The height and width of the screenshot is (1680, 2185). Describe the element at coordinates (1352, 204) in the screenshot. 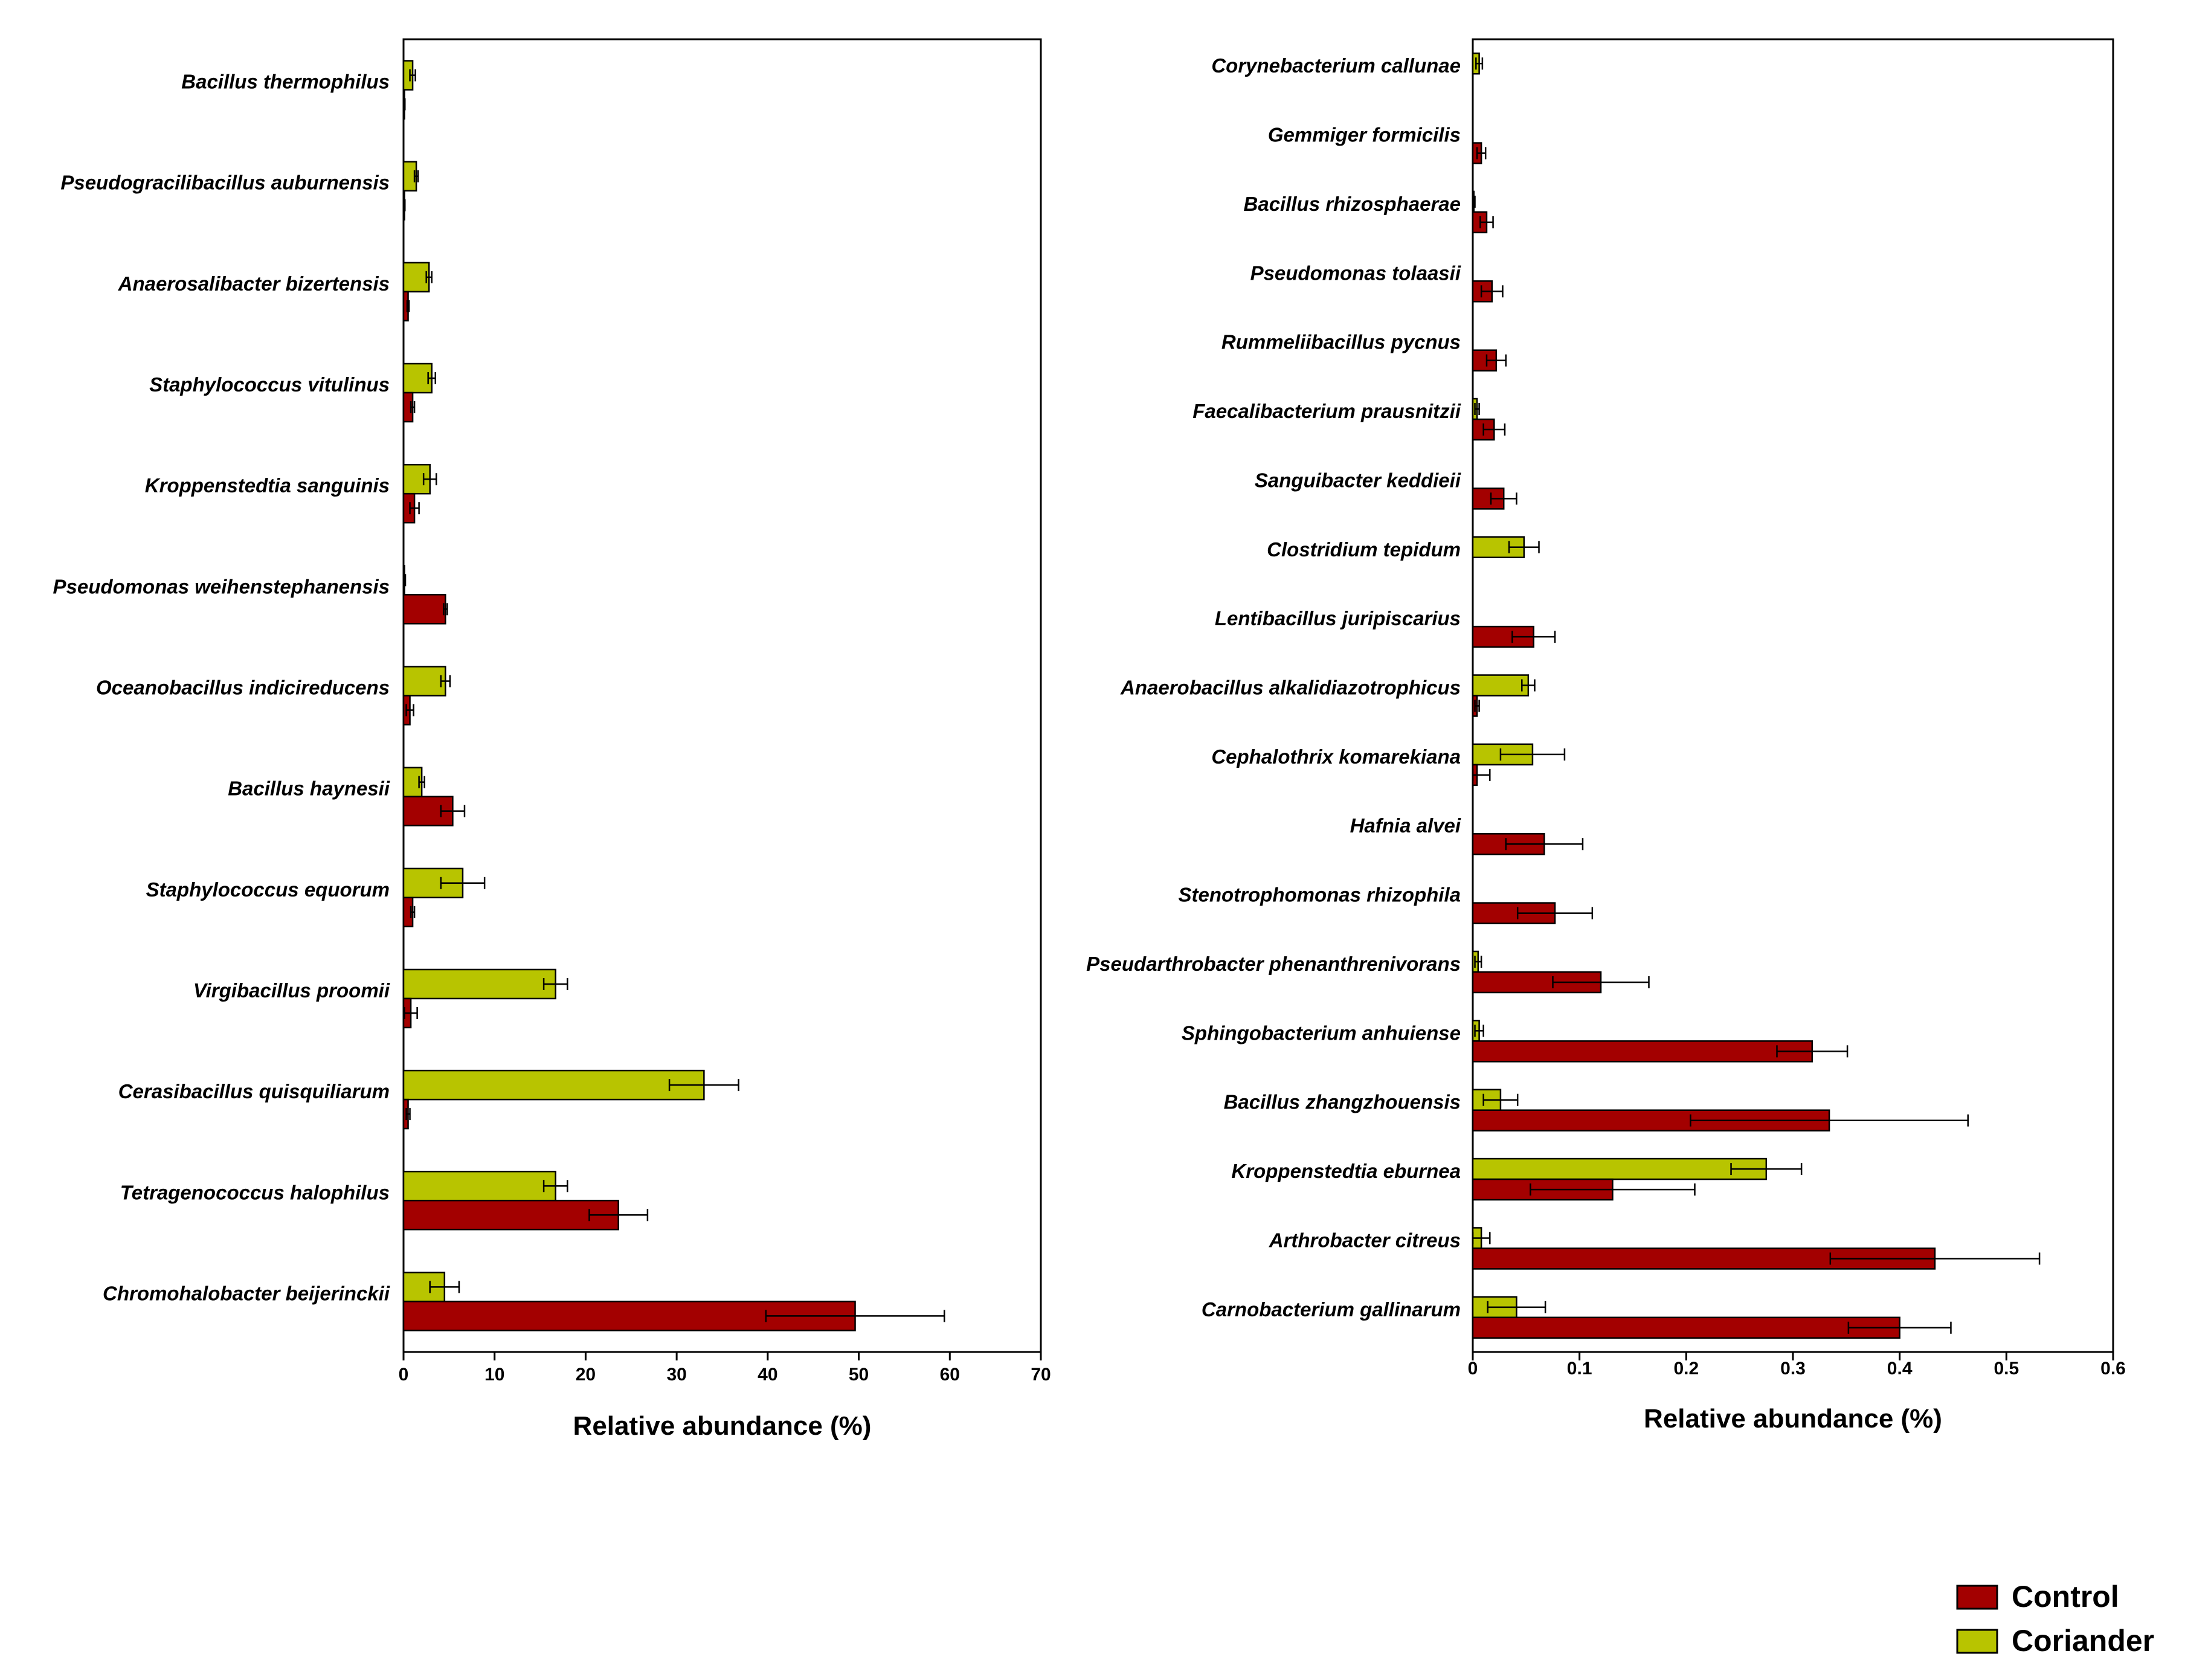

I see `category-label: Bacillus rhizosphaerae` at that location.